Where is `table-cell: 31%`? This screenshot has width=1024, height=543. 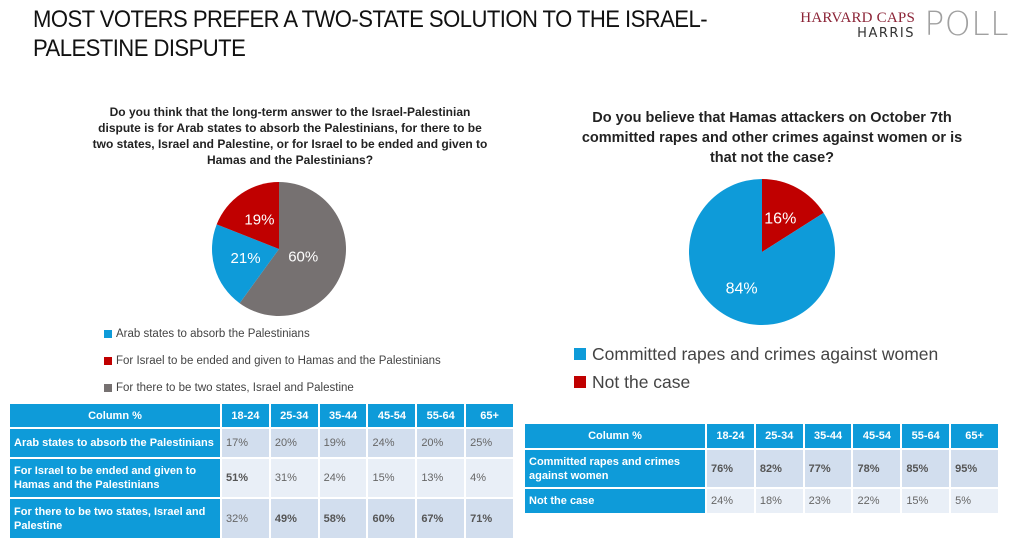
table-cell: 31% is located at coordinates (294, 478).